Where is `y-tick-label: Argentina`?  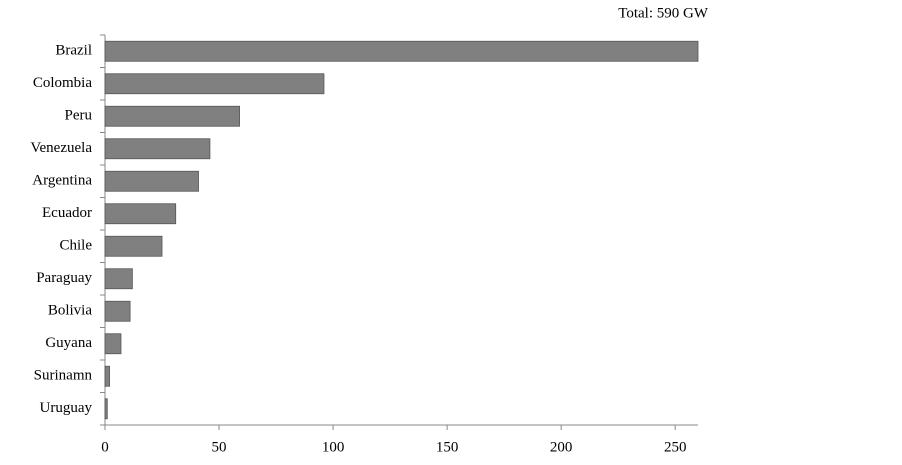 y-tick-label: Argentina is located at coordinates (62, 181).